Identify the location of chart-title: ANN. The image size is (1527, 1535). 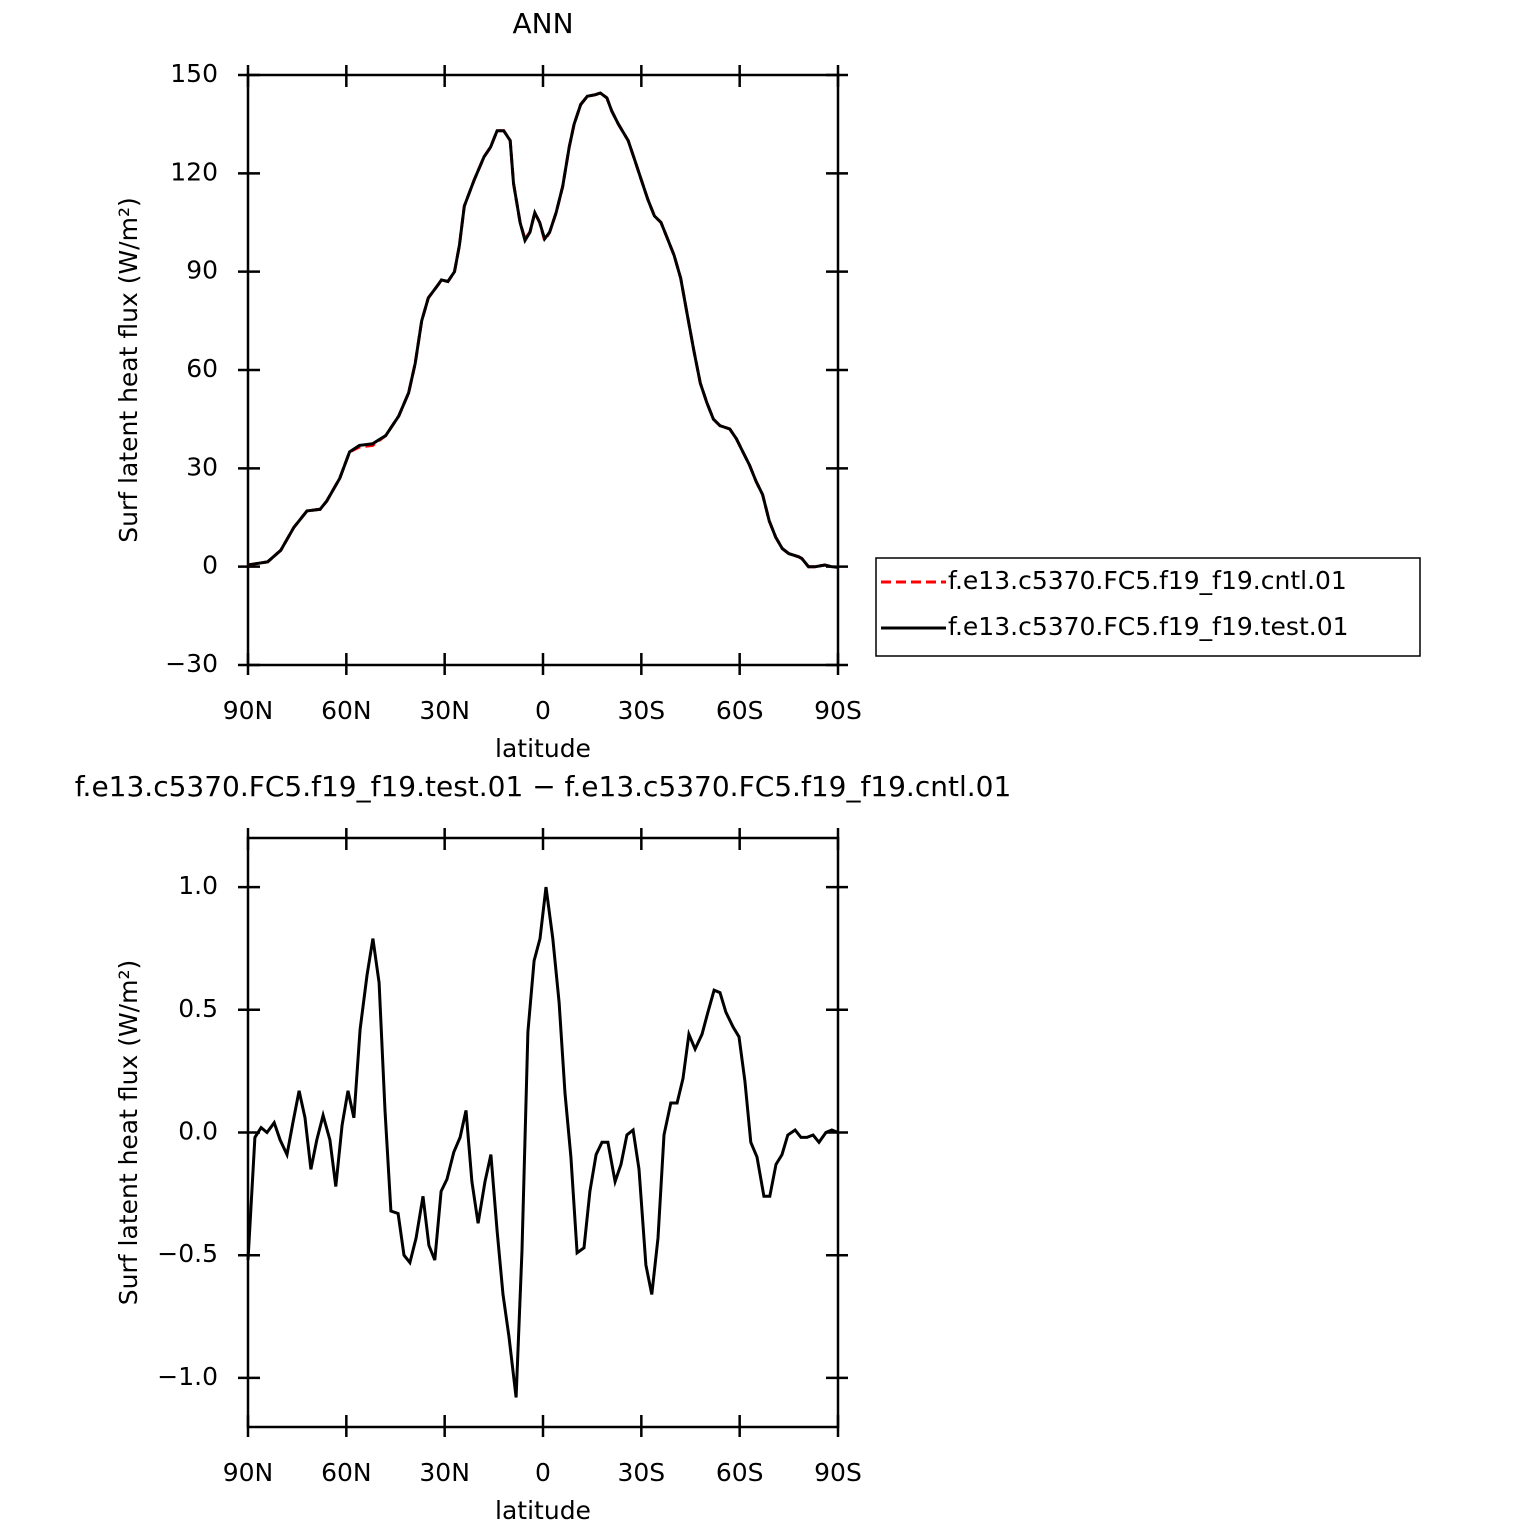
(542, 23).